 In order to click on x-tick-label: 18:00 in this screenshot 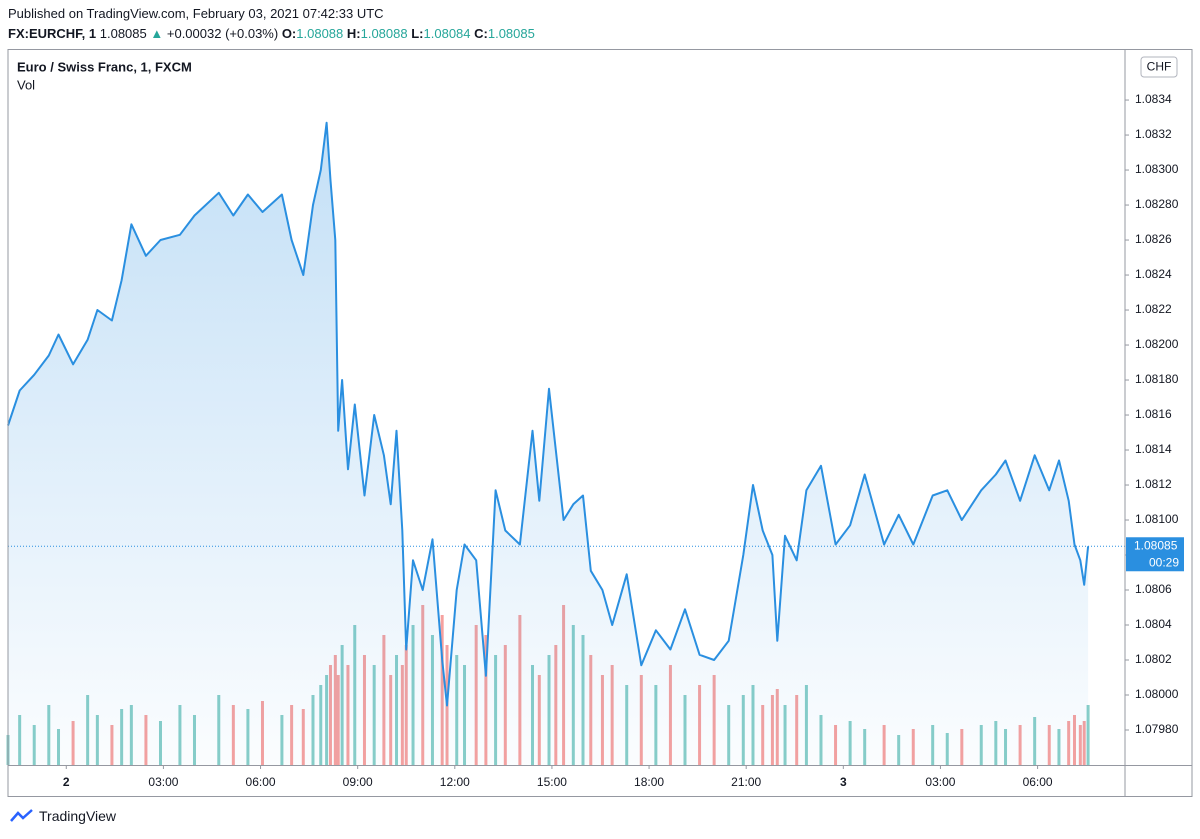, I will do `click(649, 782)`.